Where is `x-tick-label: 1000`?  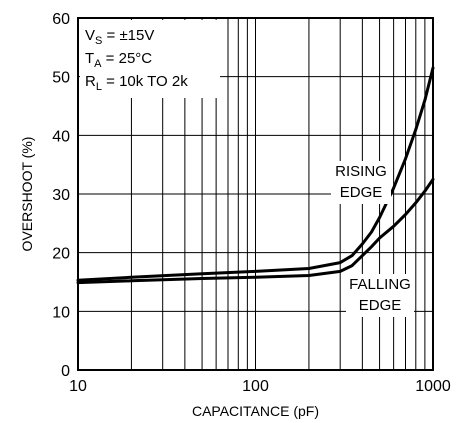 x-tick-label: 1000 is located at coordinates (433, 386).